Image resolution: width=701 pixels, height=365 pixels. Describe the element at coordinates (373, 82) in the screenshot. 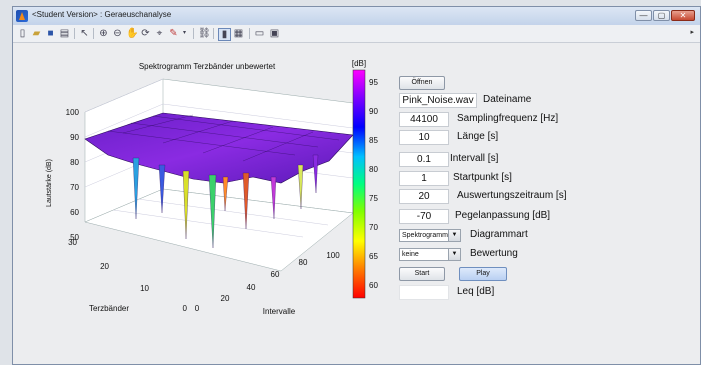

I see `colorbar-tick: 95` at that location.